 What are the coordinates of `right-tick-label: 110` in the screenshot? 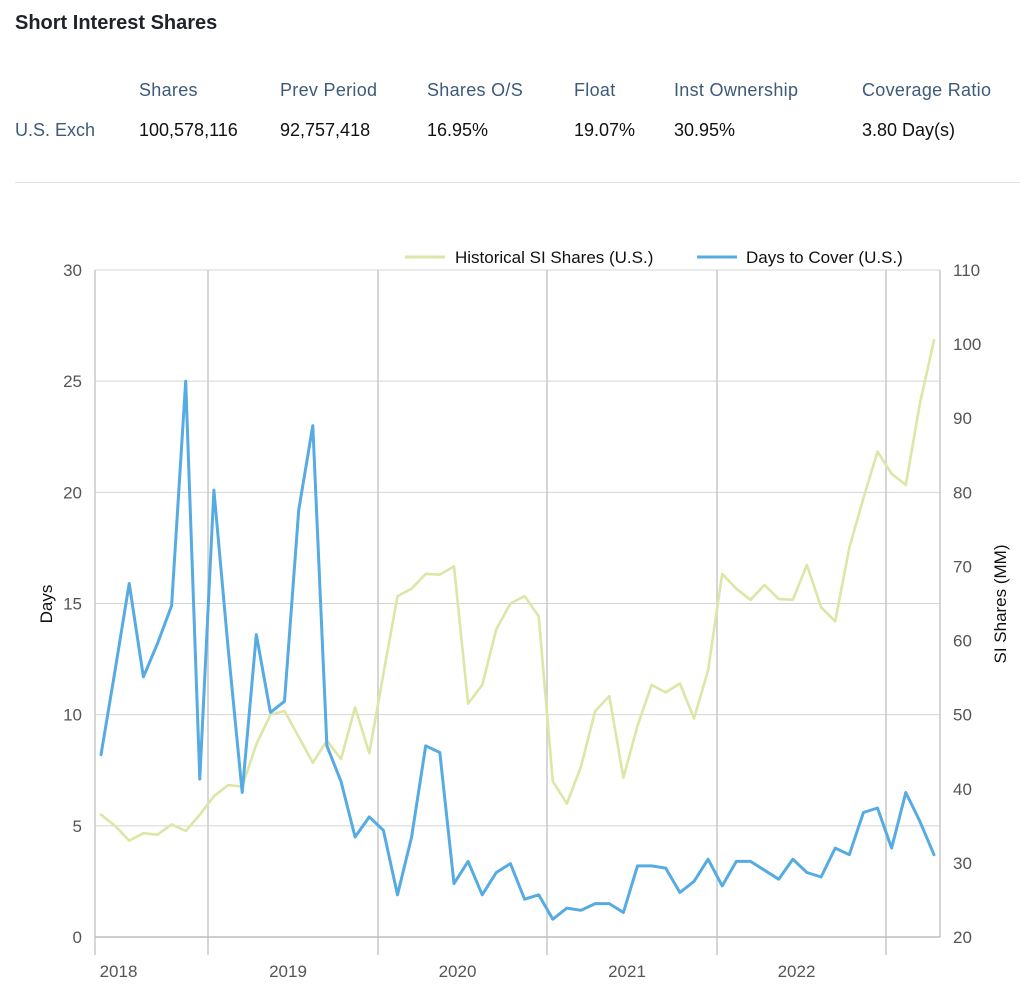 It's located at (966, 270).